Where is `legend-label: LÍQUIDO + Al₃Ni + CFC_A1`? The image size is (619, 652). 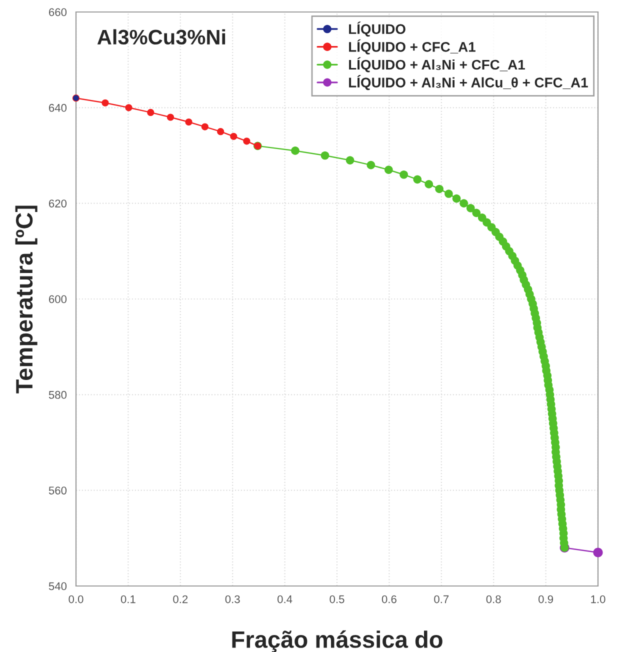
legend-label: LÍQUIDO + Al₃Ni + CFC_A1 is located at coordinates (437, 64).